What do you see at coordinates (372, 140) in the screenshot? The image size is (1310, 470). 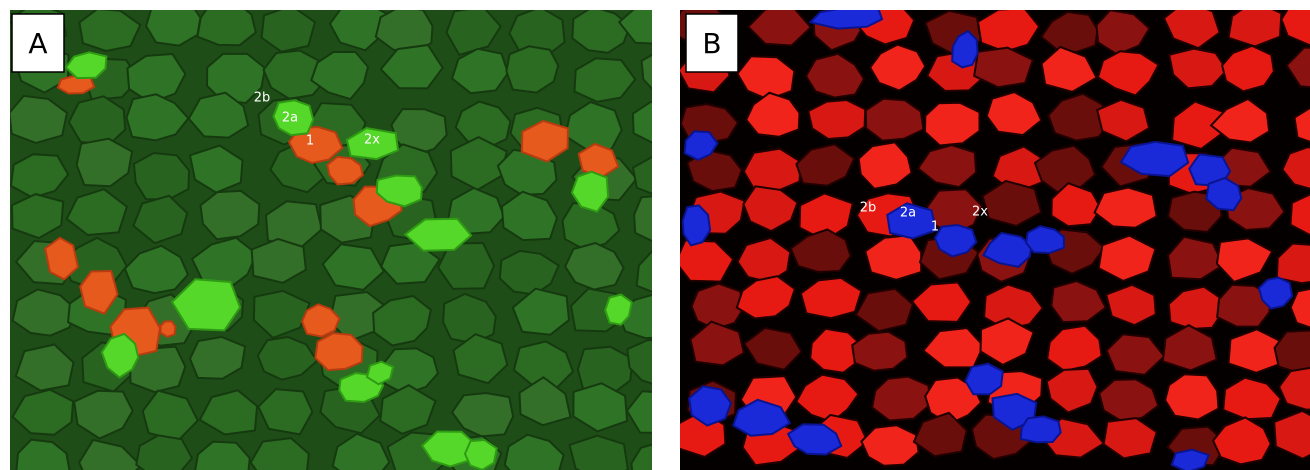 I see `fiber-label: 2x` at bounding box center [372, 140].